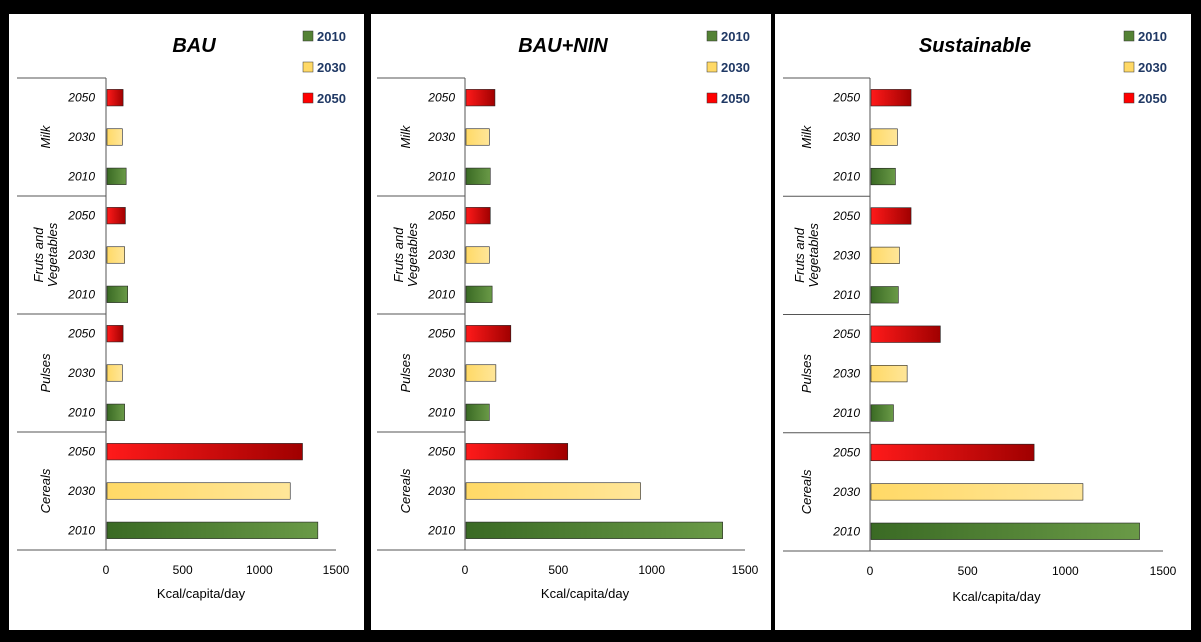 This screenshot has width=1201, height=642. Describe the element at coordinates (975, 46) in the screenshot. I see `chart-title: Sustainable` at that location.